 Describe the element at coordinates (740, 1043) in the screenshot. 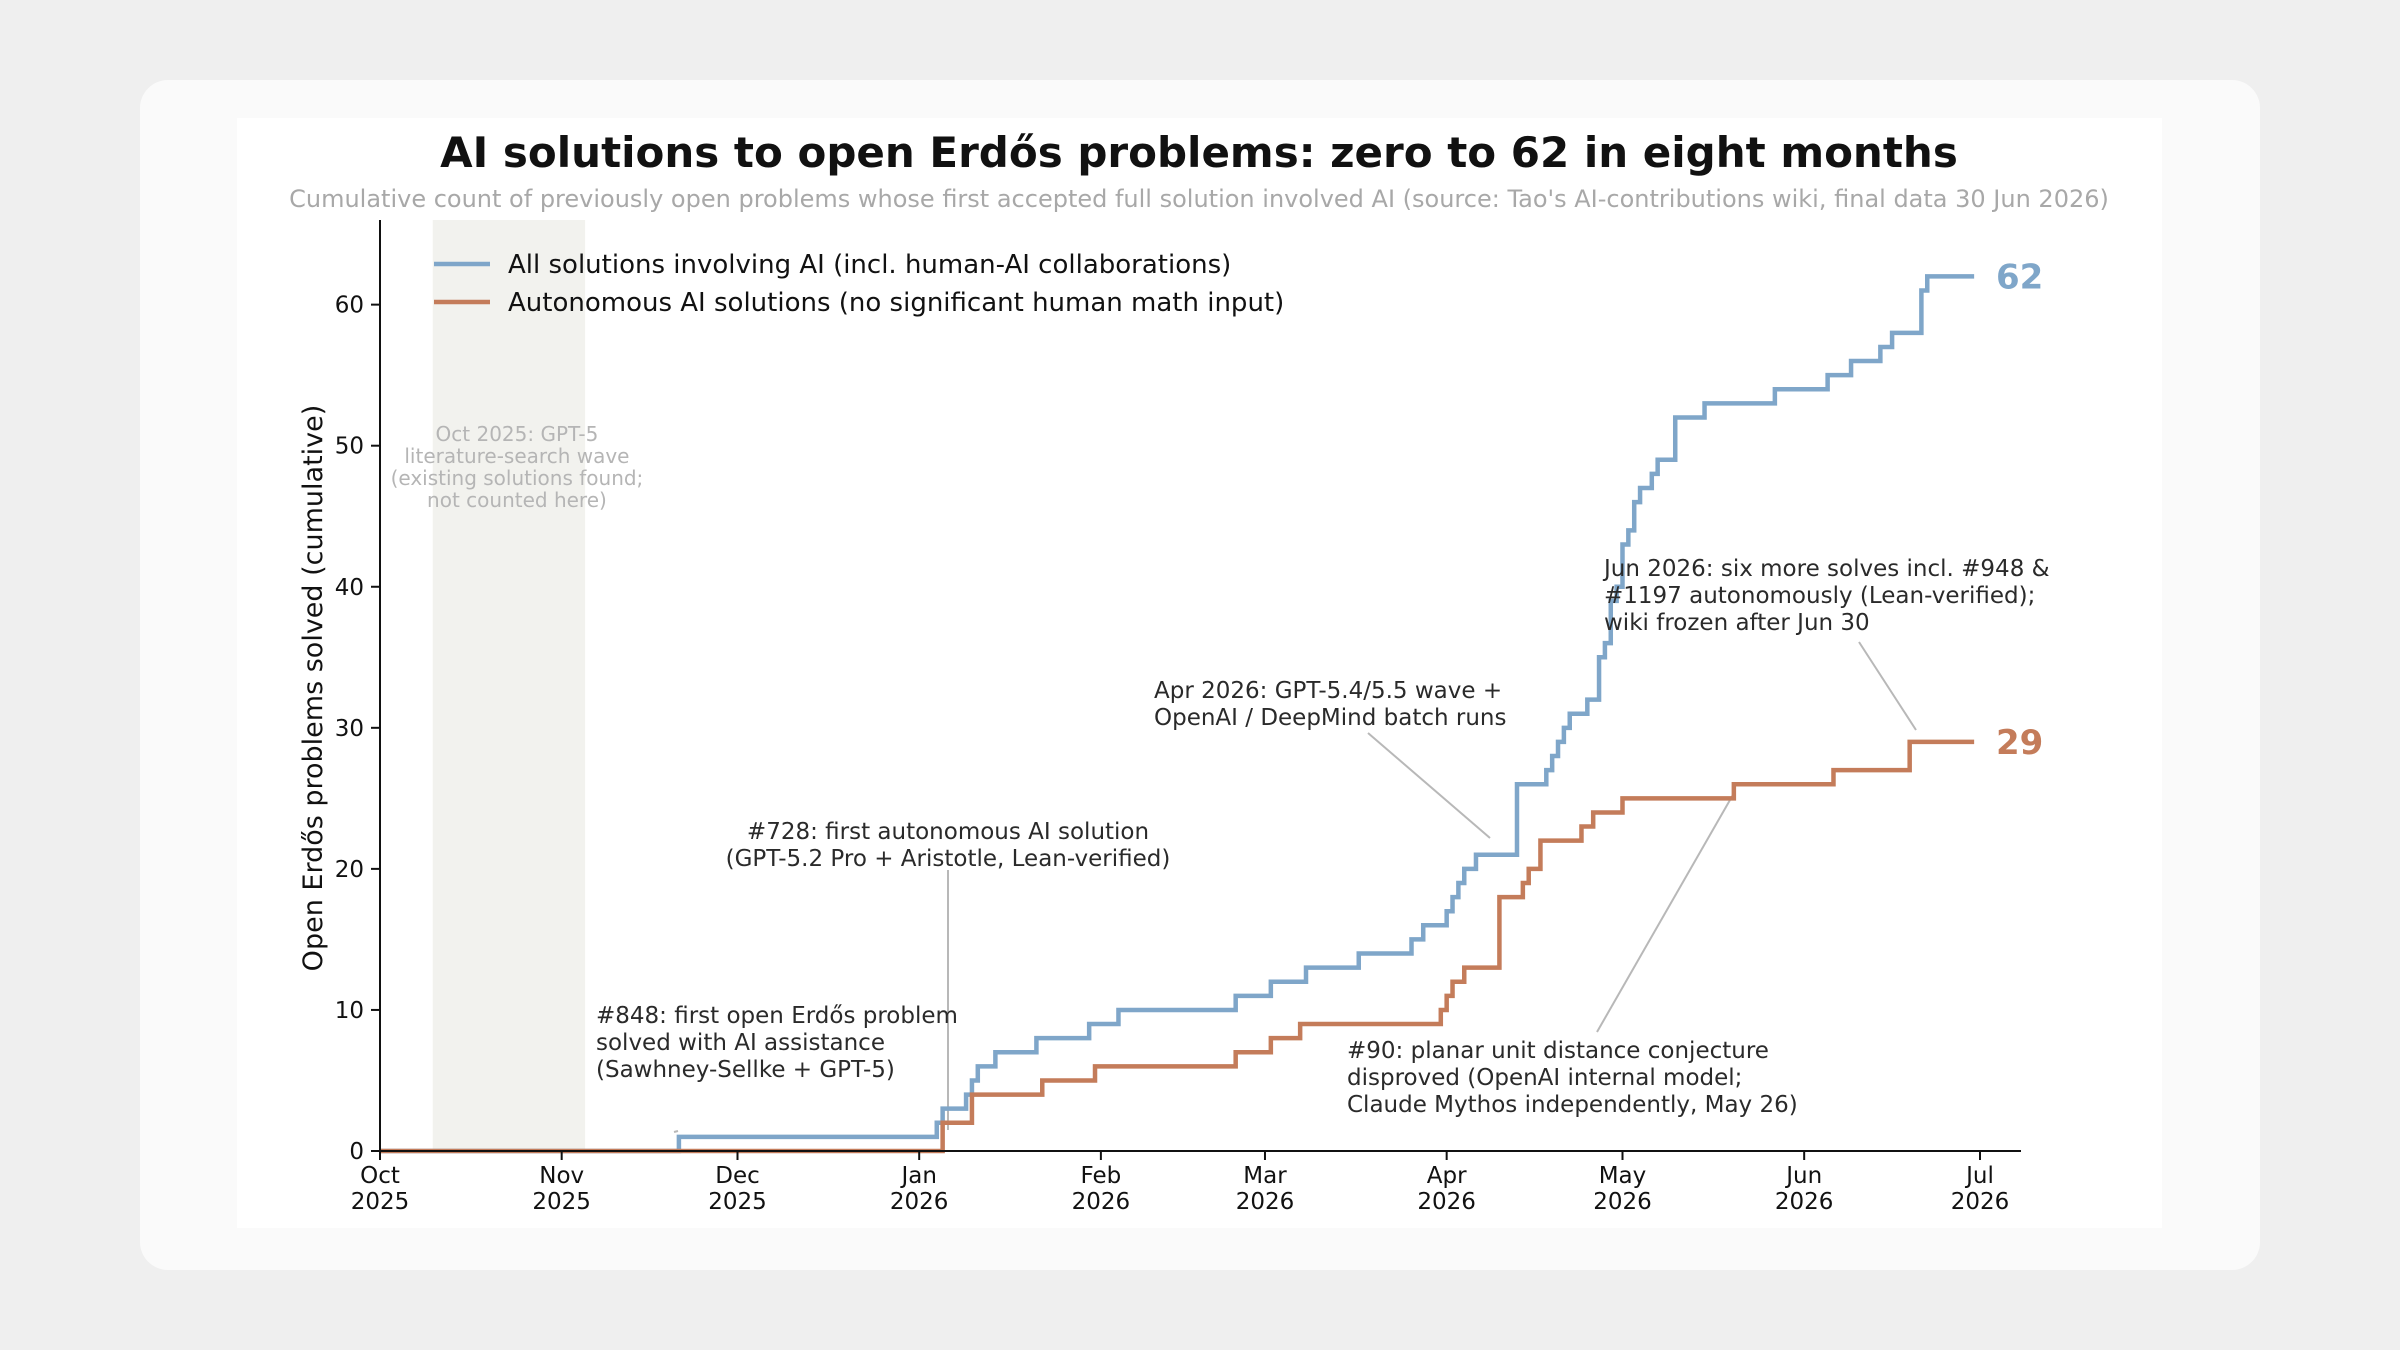

I see `annotation-text: solved with AI assistance` at that location.